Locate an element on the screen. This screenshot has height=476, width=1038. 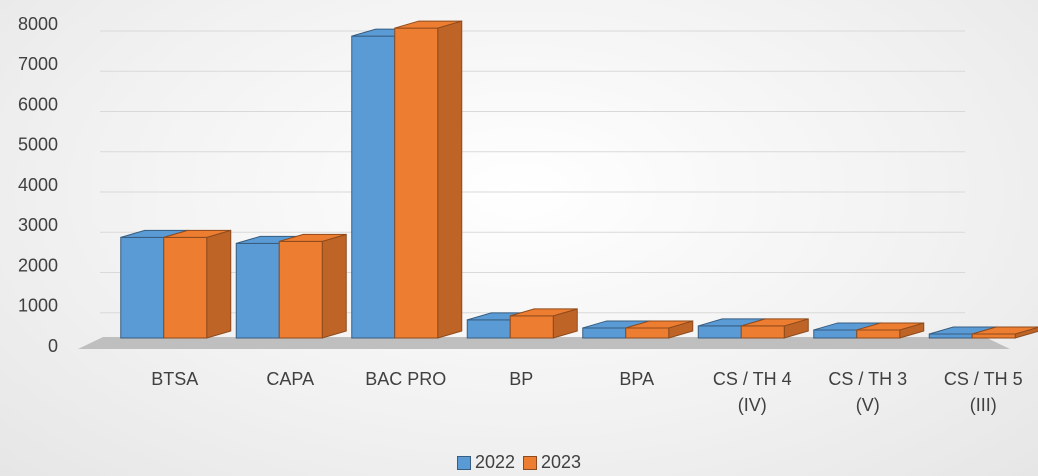
y-tick-label: 5000 is located at coordinates (38, 145).